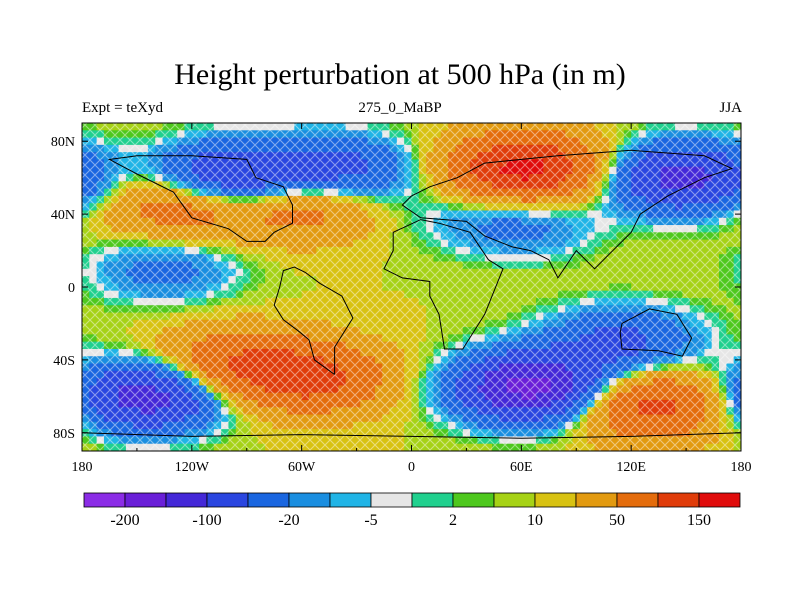 The width and height of the screenshot is (800, 600). I want to click on y-tick-label: 80S, so click(64, 434).